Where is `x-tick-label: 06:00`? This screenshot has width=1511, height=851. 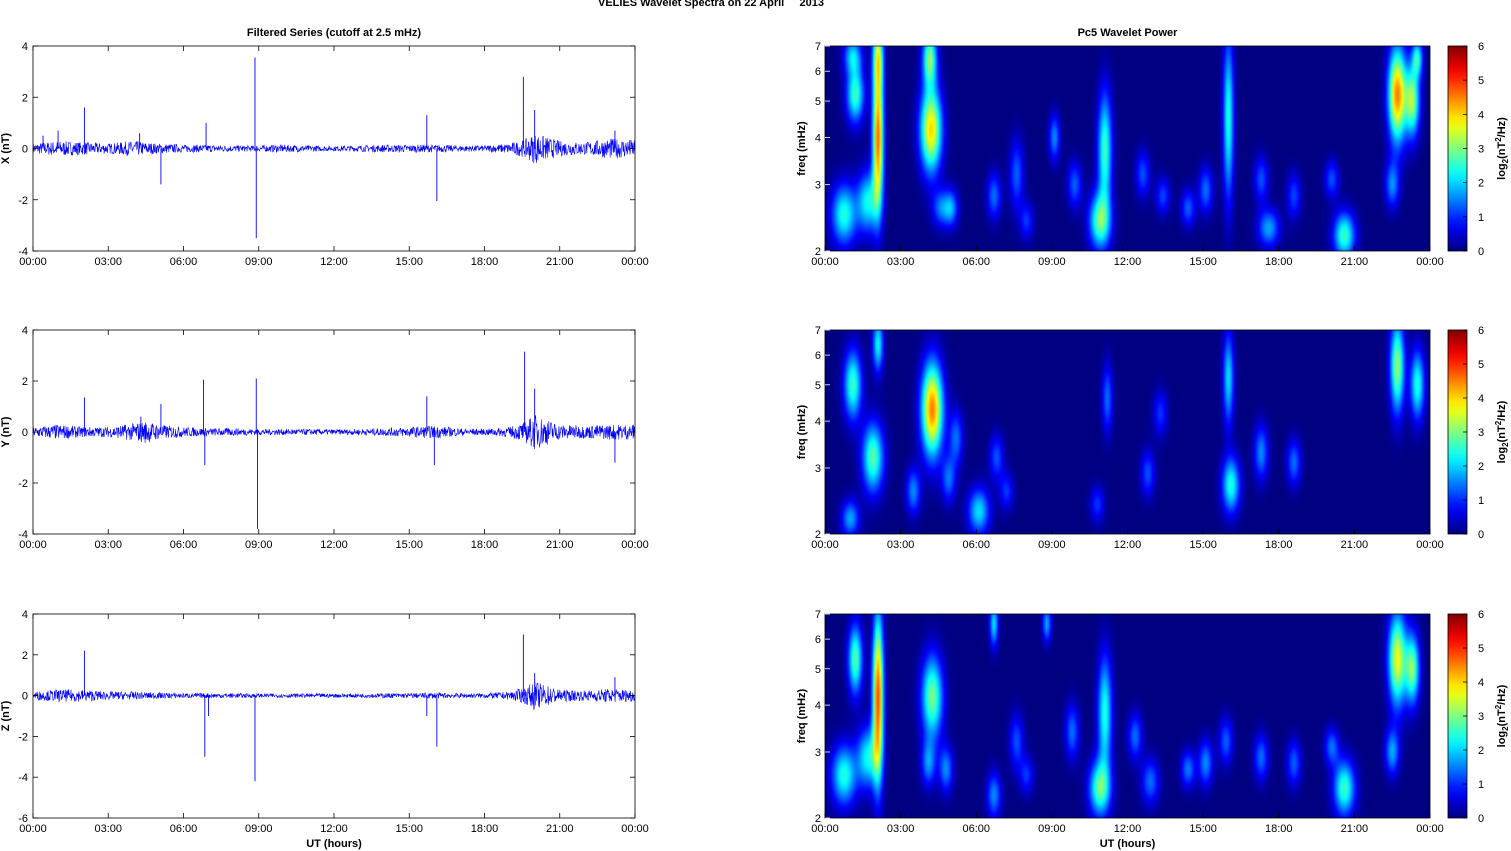
x-tick-label: 06:00 is located at coordinates (184, 545).